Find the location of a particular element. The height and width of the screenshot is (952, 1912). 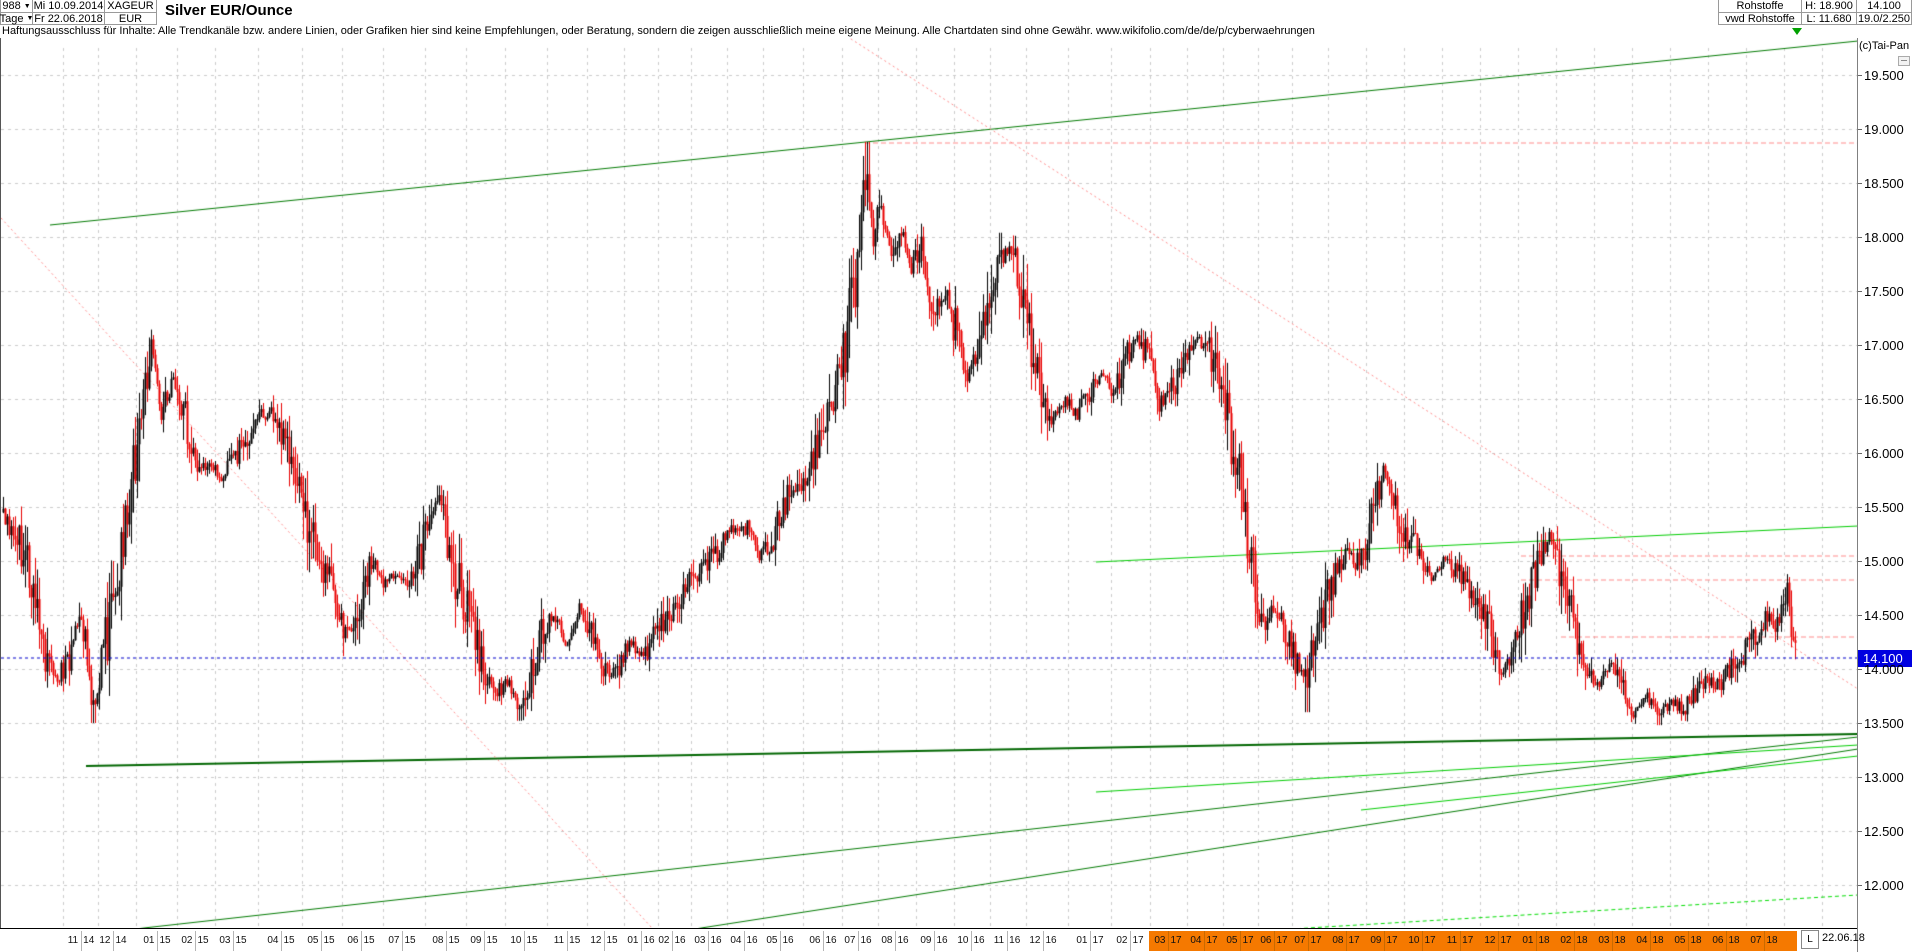

month-axis-label: 06 17 is located at coordinates (1274, 940).